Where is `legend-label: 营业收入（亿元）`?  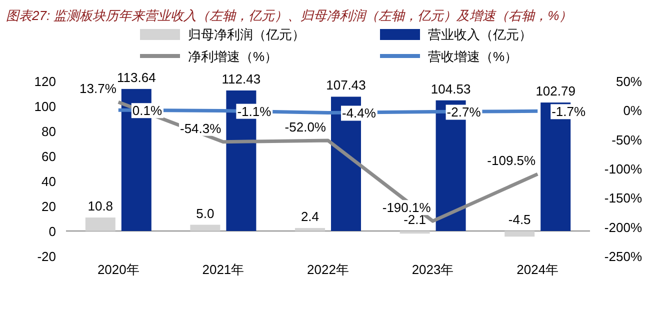 legend-label: 营业收入（亿元） is located at coordinates (480, 34).